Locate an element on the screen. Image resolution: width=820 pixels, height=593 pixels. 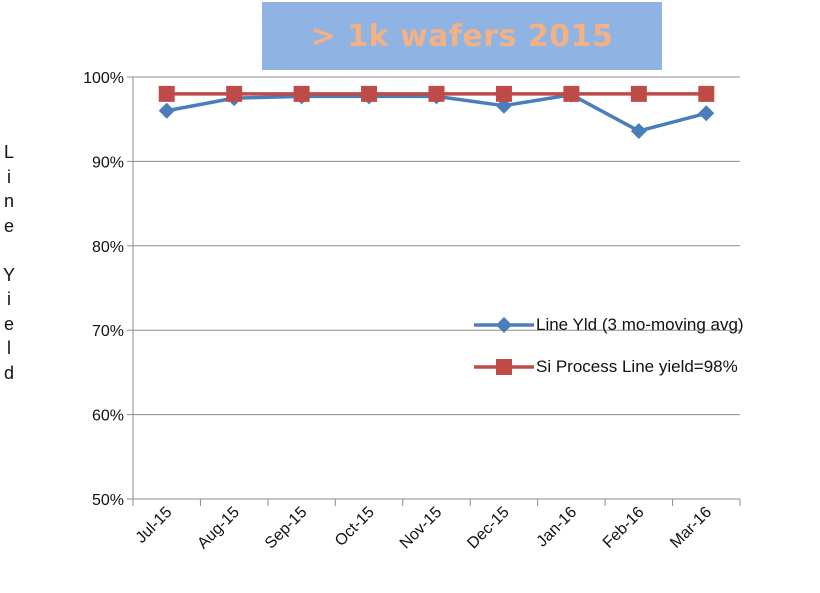
legend-item-si-process: Si Process Line yield=98% is located at coordinates (609, 367).